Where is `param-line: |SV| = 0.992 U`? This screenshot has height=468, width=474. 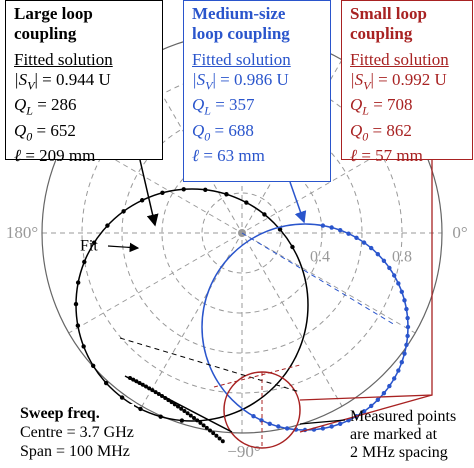 param-line: |SV| = 0.992 U is located at coordinates (407, 82).